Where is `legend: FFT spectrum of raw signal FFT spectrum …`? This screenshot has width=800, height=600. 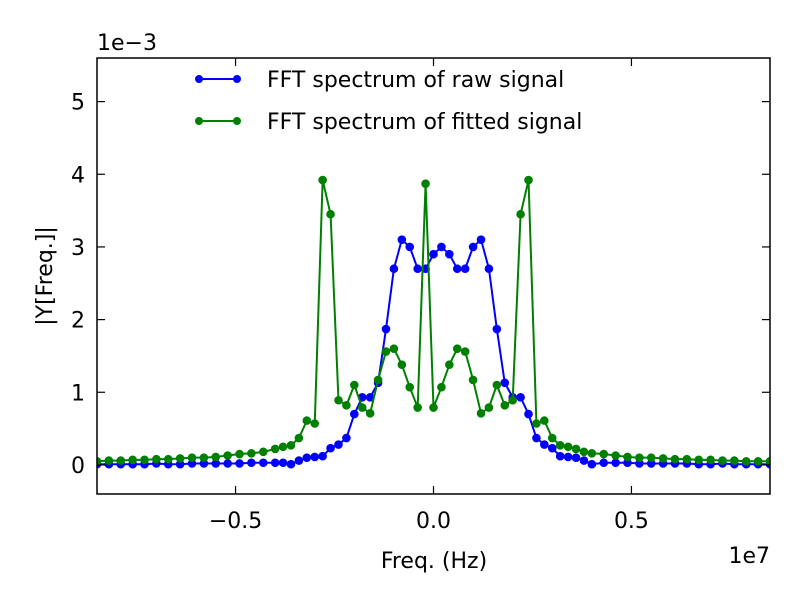
legend: FFT spectrum of raw signal FFT spectrum … is located at coordinates (388, 101).